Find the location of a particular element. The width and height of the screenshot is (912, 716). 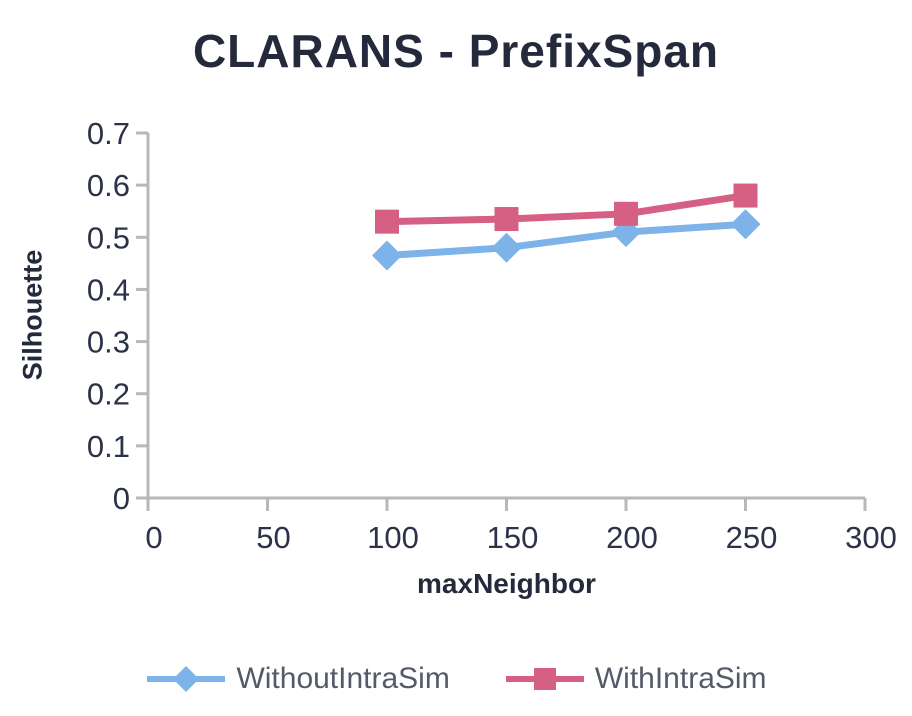

x-tick-label: 50 is located at coordinates (273, 537).